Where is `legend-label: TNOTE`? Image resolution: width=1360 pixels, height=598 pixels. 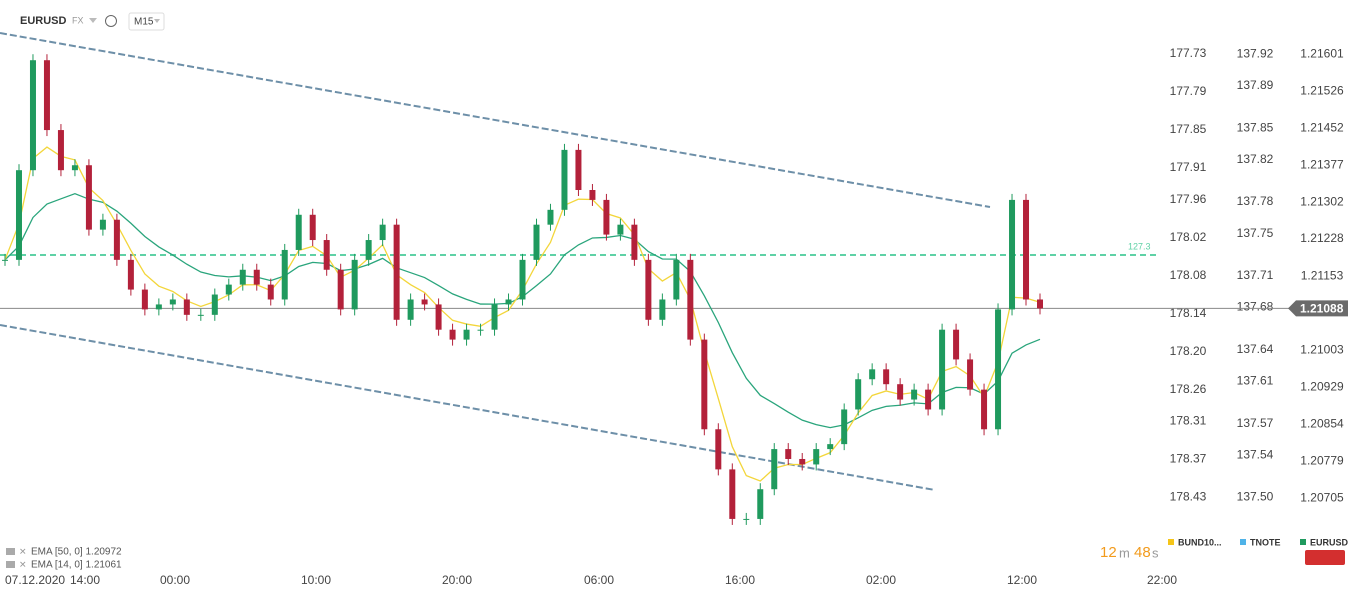 legend-label: TNOTE is located at coordinates (1265, 542).